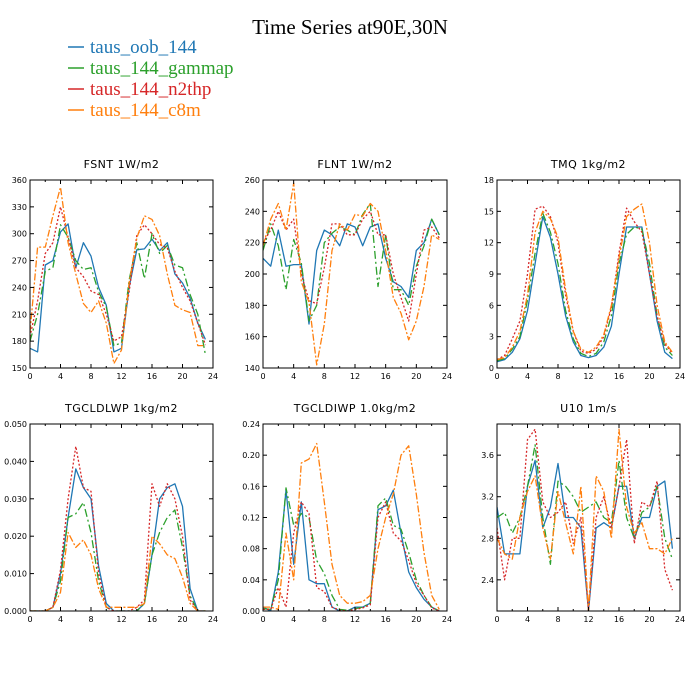 The image size is (700, 700). What do you see at coordinates (489, 211) in the screenshot?
I see `y-tick-label: 15` at bounding box center [489, 211].